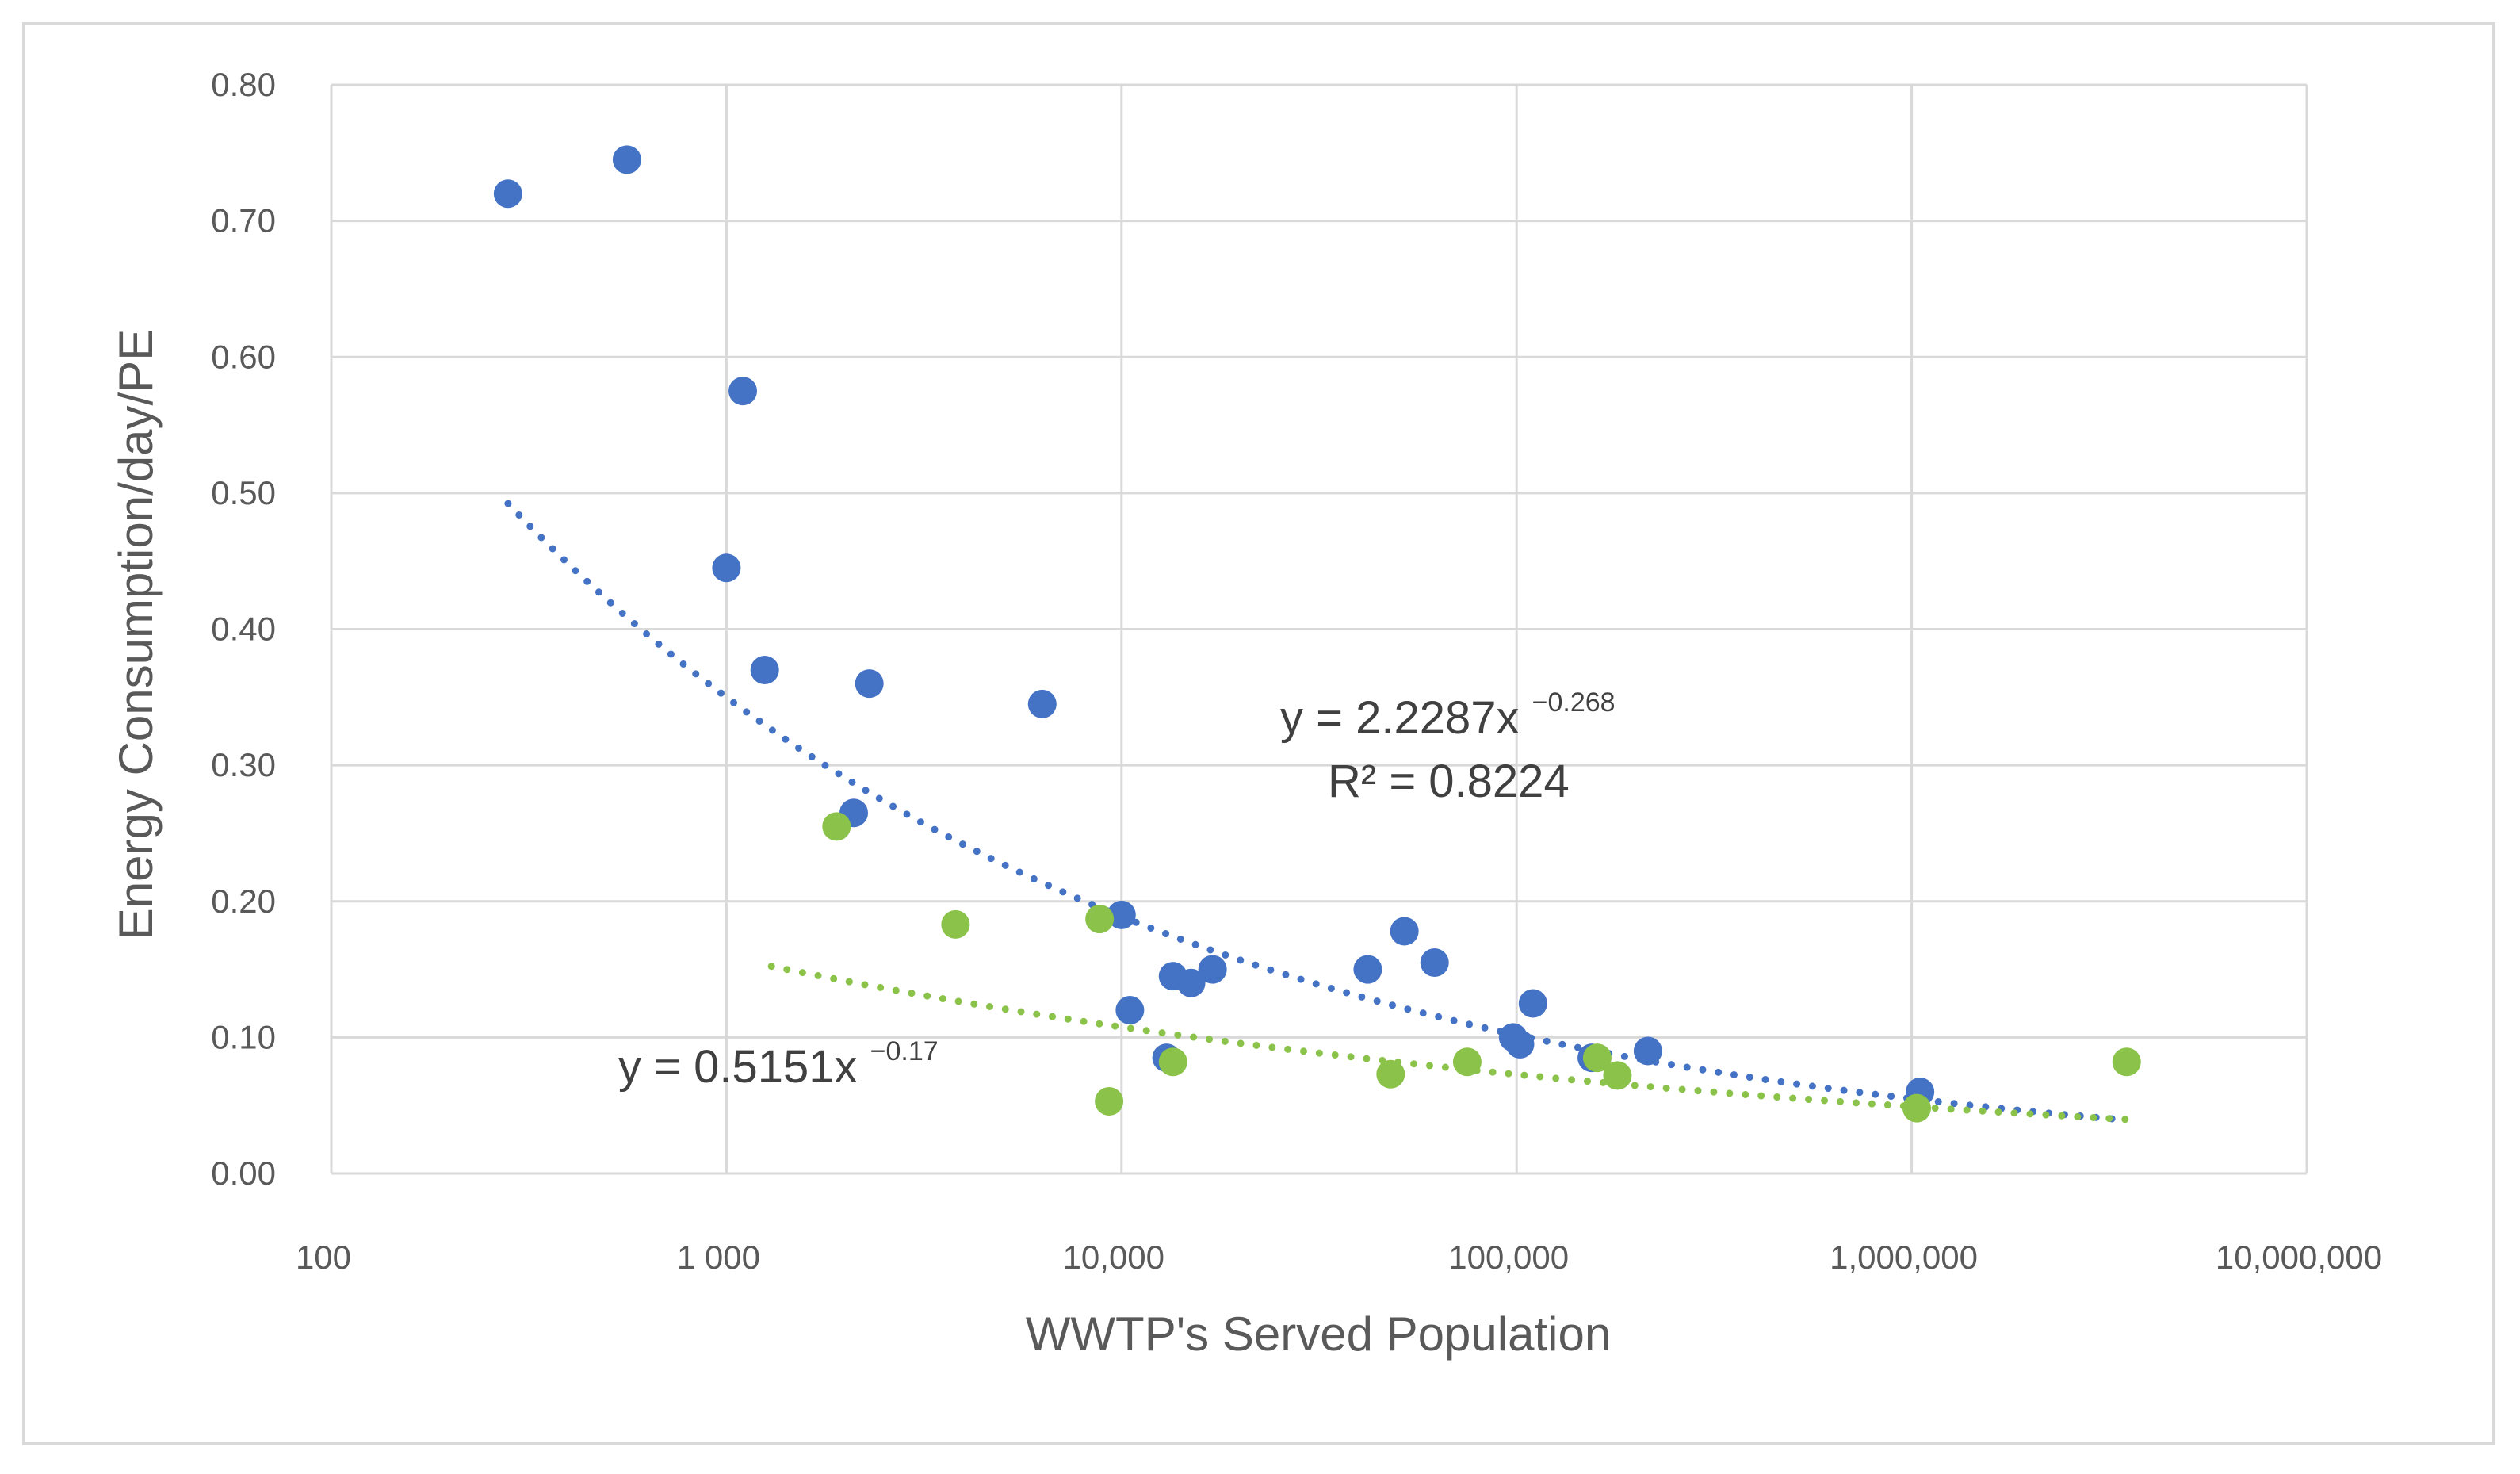 The image size is (2520, 1474). What do you see at coordinates (323, 1257) in the screenshot?
I see `x-tick-label: 100` at bounding box center [323, 1257].